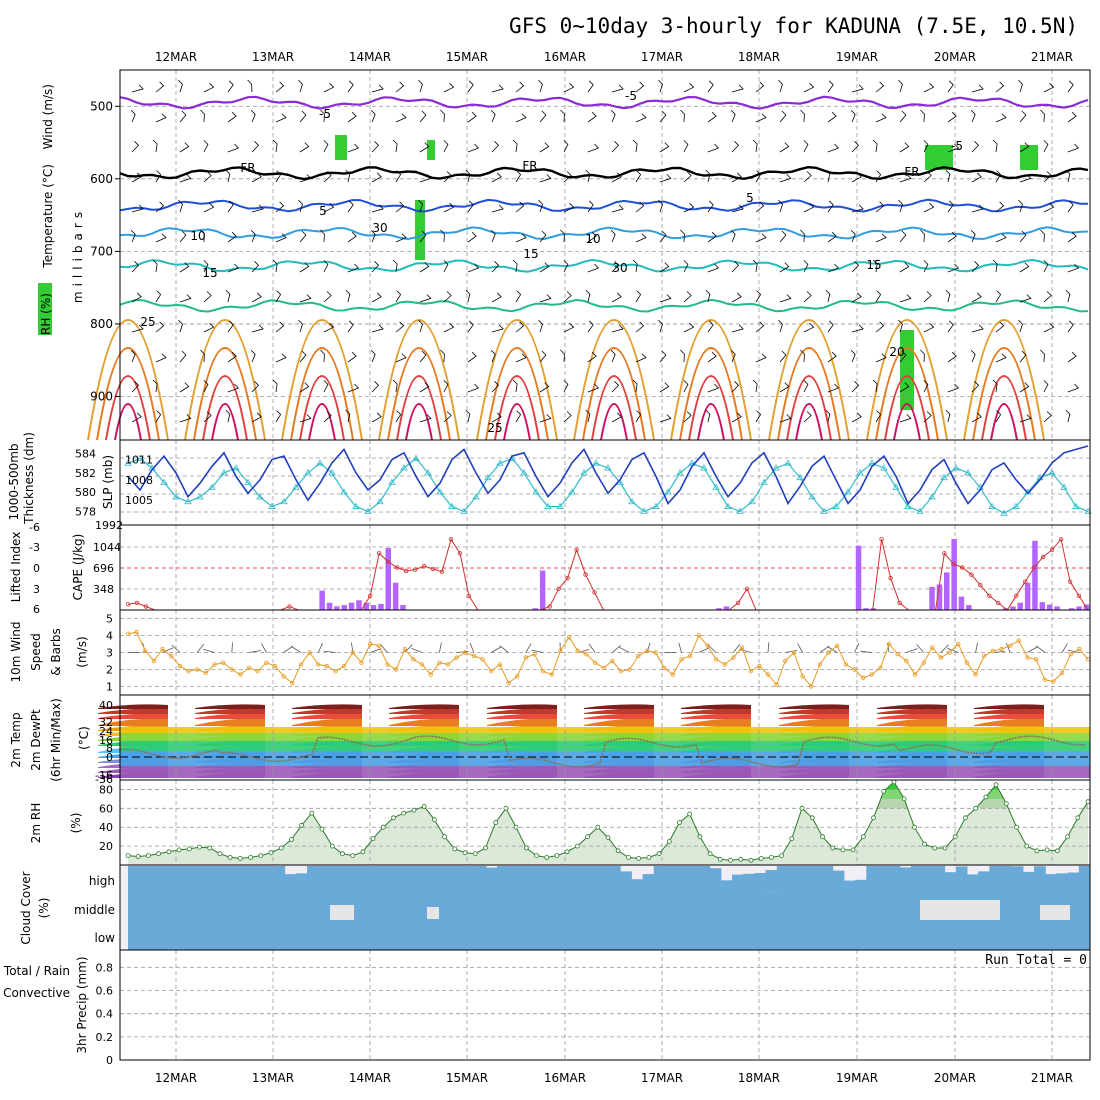  I want to click on slp-tick-extra: 1992, so click(109, 525).